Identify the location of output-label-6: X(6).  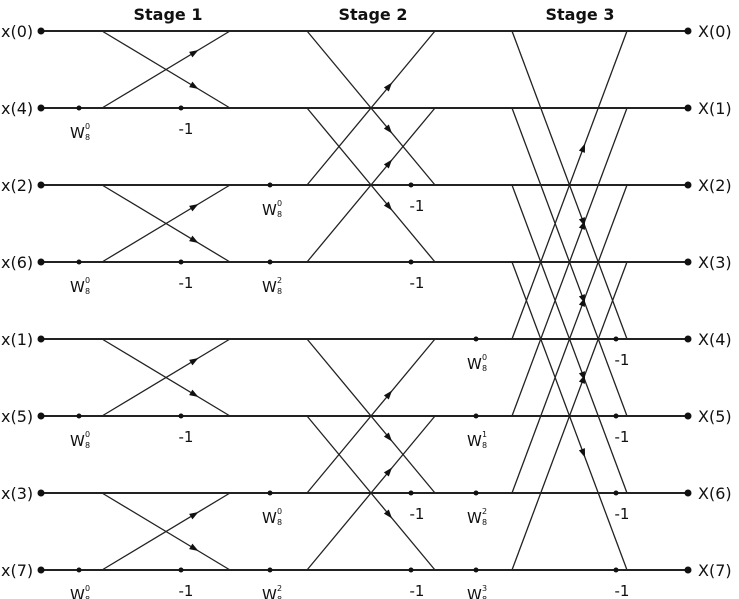
(715, 493).